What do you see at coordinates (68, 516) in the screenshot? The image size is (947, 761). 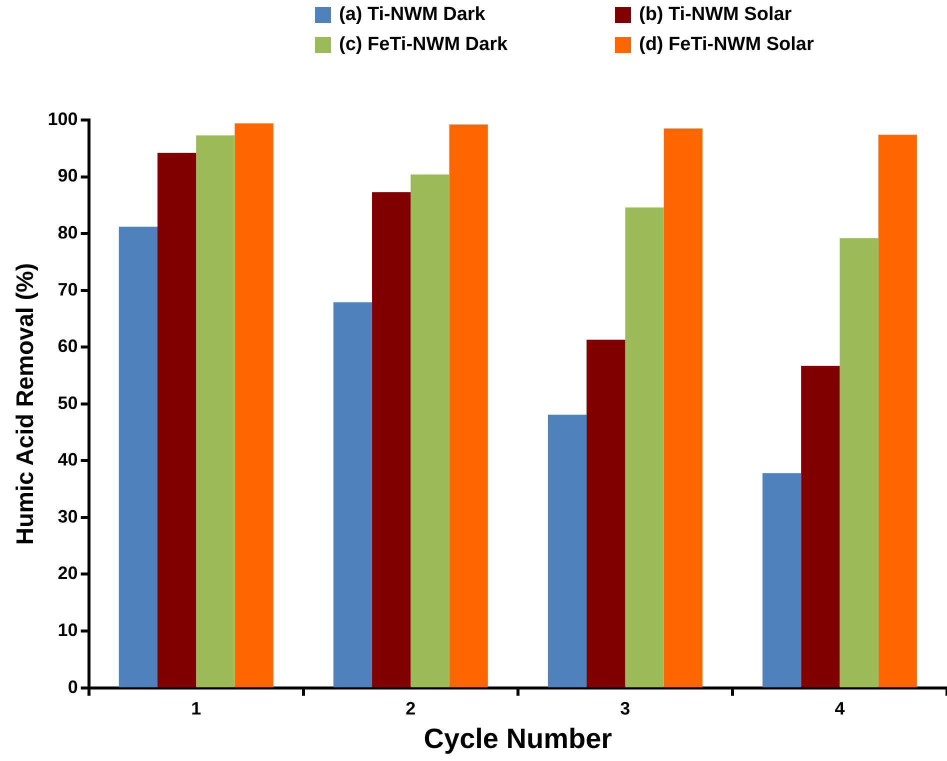 I see `y-tick-label: 30` at bounding box center [68, 516].